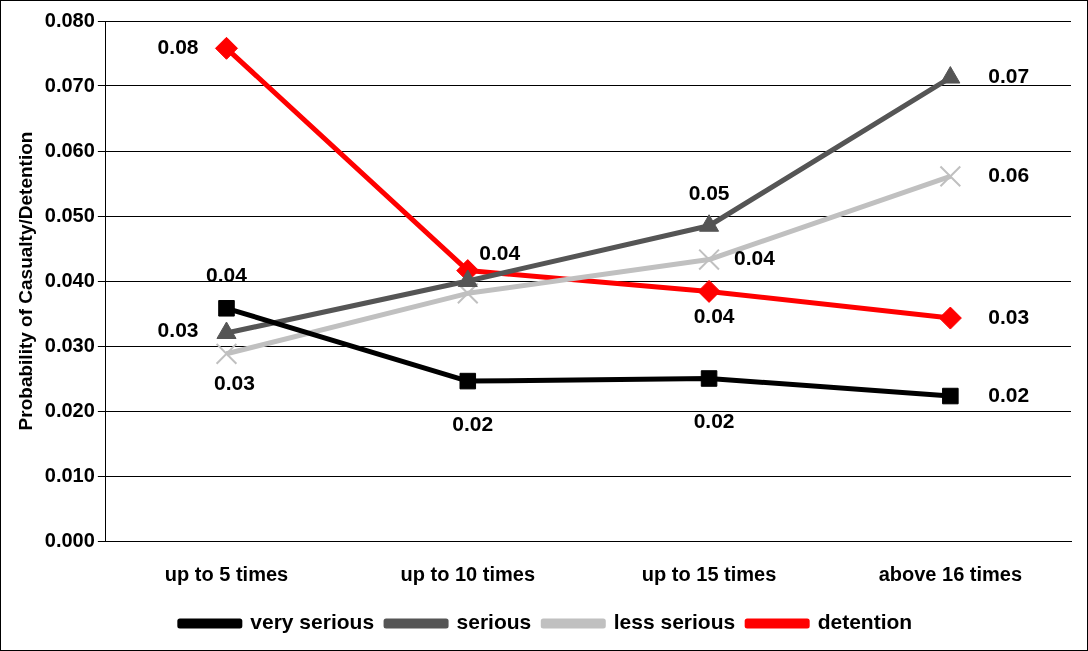 Image resolution: width=1088 pixels, height=651 pixels. Describe the element at coordinates (709, 573) in the screenshot. I see `x-tick-label: up to 15 times` at that location.